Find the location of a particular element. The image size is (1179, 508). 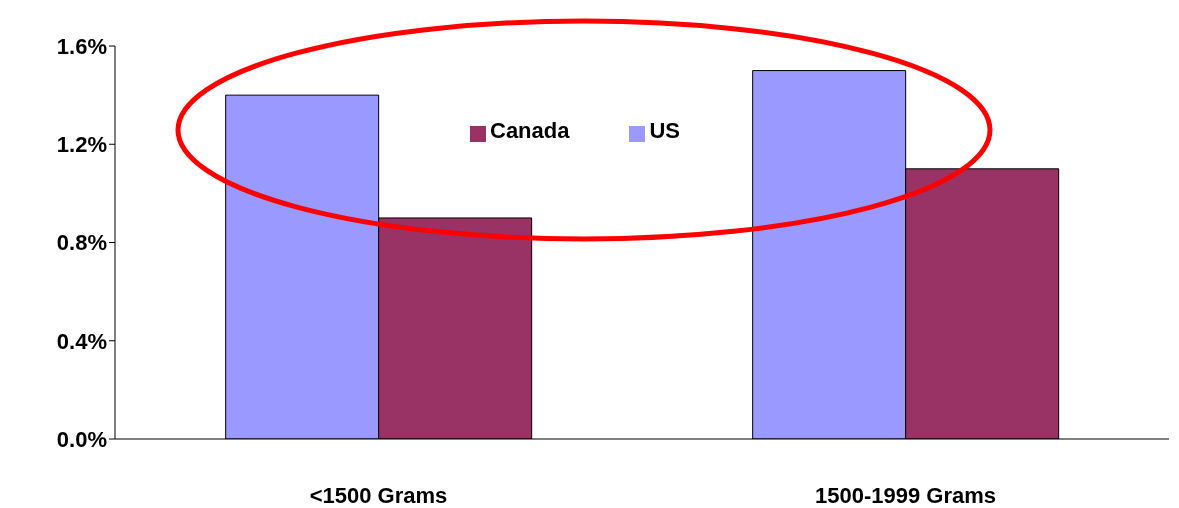

legend-label: Canada is located at coordinates (530, 130).